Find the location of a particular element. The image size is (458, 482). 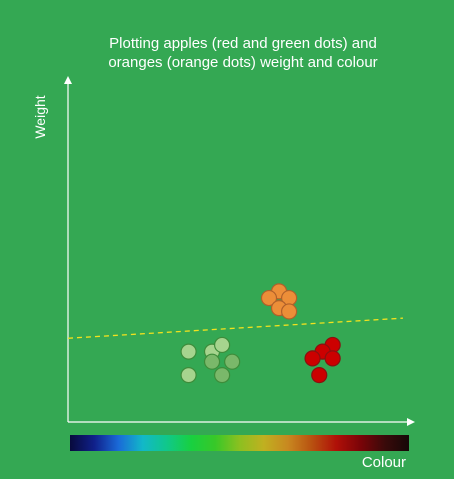

x-axis-label: Colour is located at coordinates (383, 462).